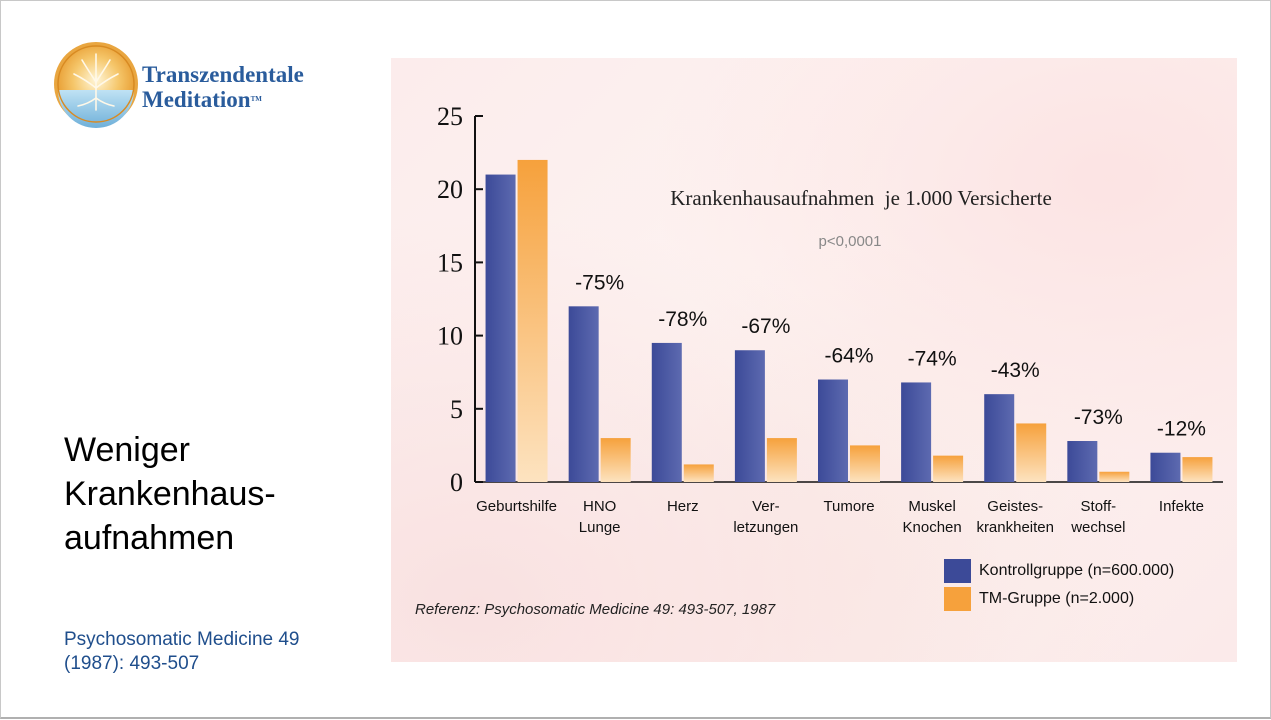 This screenshot has height=720, width=1271. Describe the element at coordinates (1098, 417) in the screenshot. I see `reduction-label: -73%` at that location.